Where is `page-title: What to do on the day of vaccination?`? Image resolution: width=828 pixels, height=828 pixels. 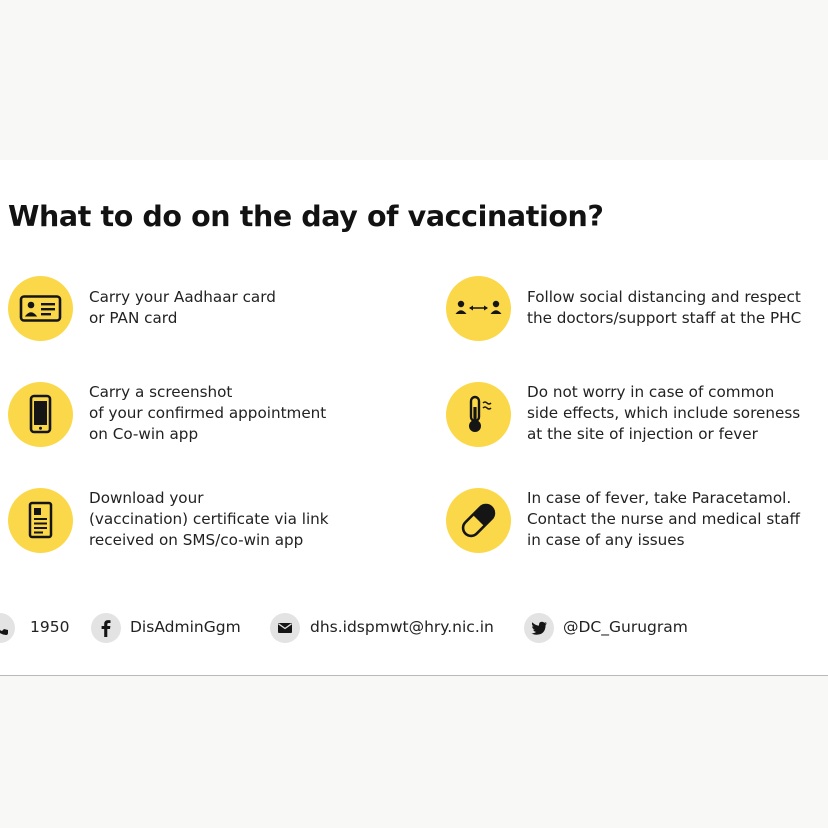
page-title: What to do on the day of vaccination? is located at coordinates (306, 216).